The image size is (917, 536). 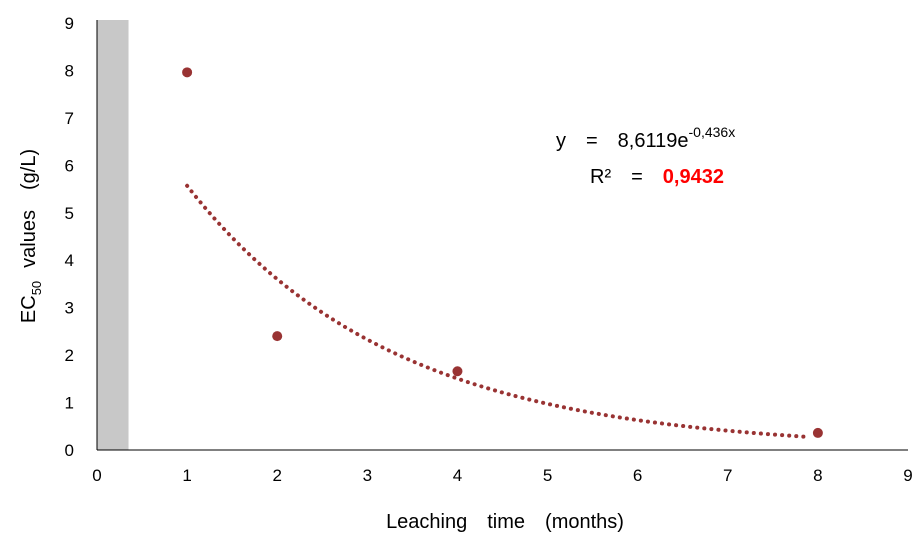 I want to click on x-tick-label: 0, so click(x=96, y=475).